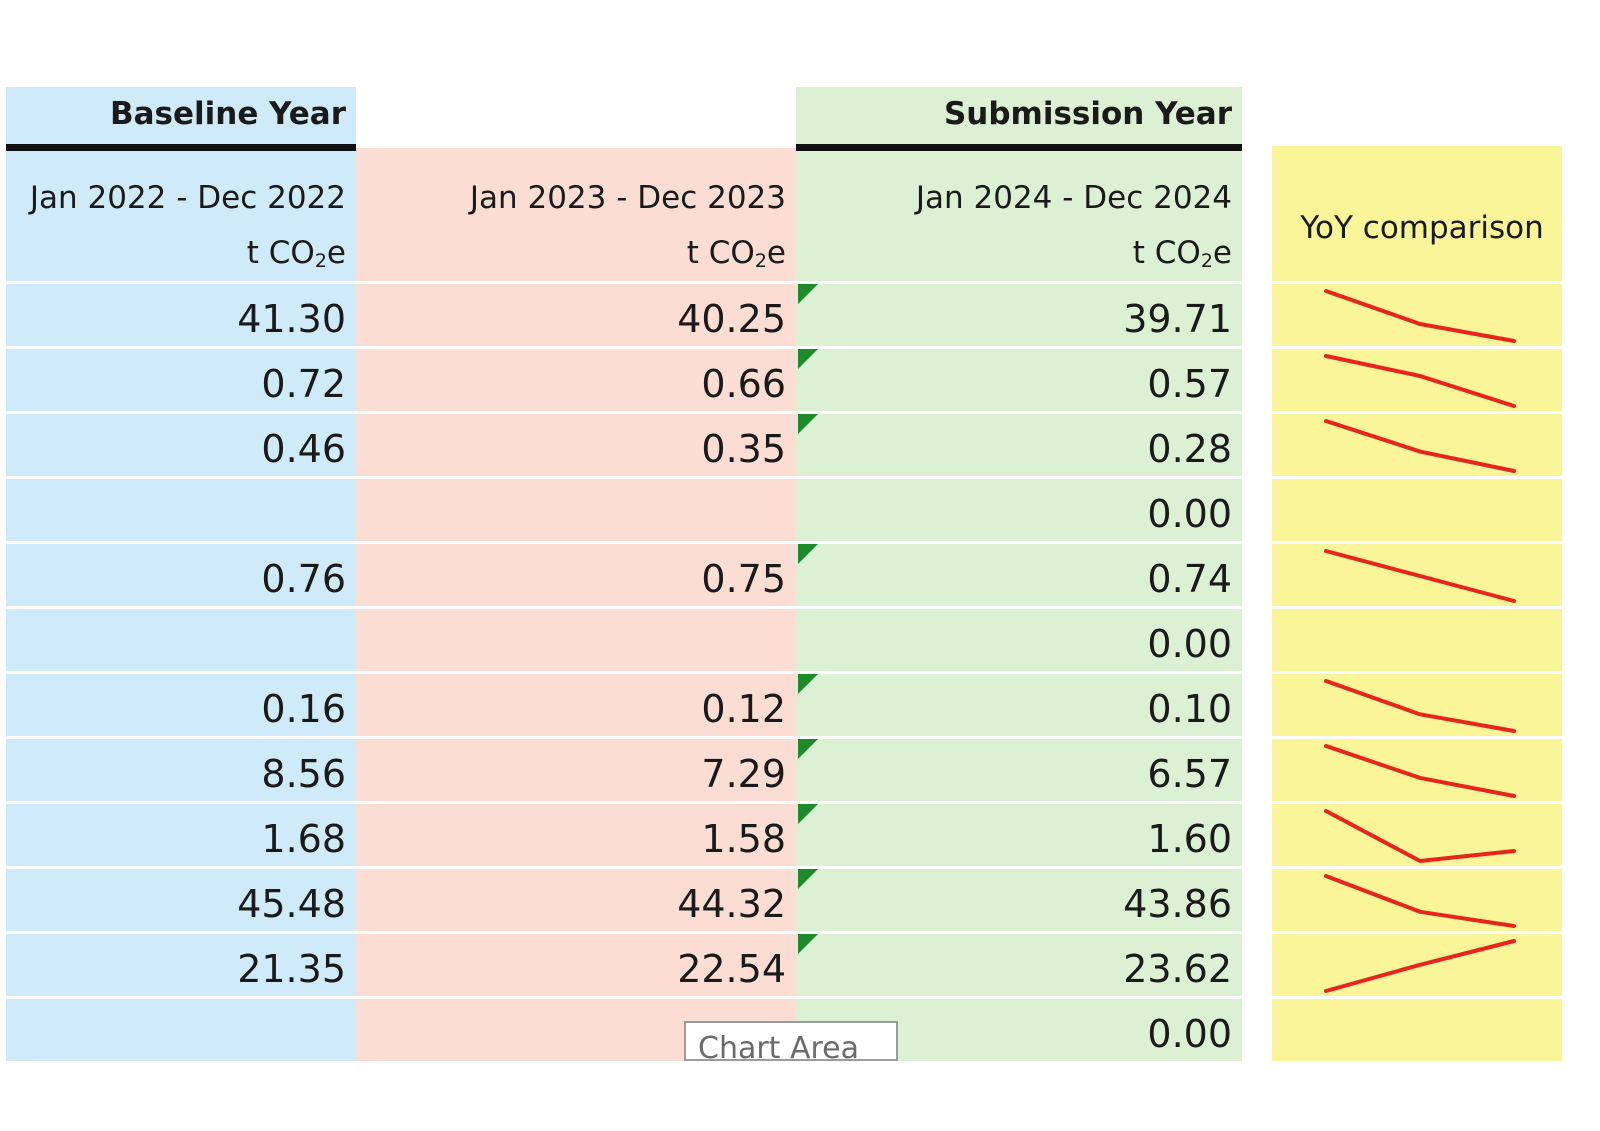 Image resolution: width=1600 pixels, height=1131 pixels. I want to click on cell-2024: 0.28, so click(1189, 449).